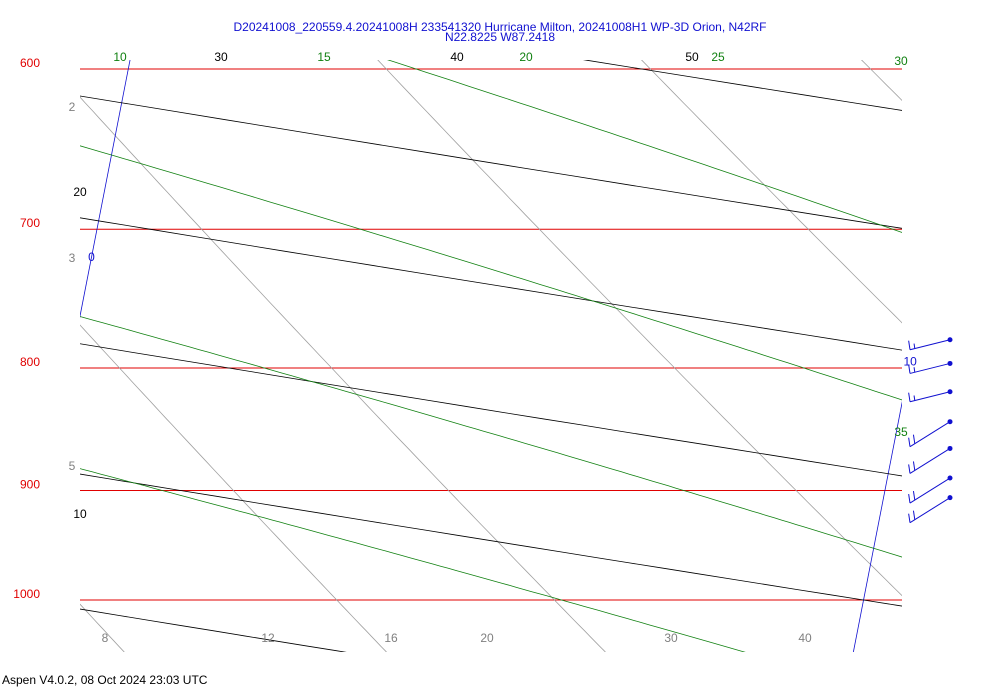 The width and height of the screenshot is (1000, 700). Describe the element at coordinates (120, 57) in the screenshot. I see `moist-adiabat-label: 10` at that location.